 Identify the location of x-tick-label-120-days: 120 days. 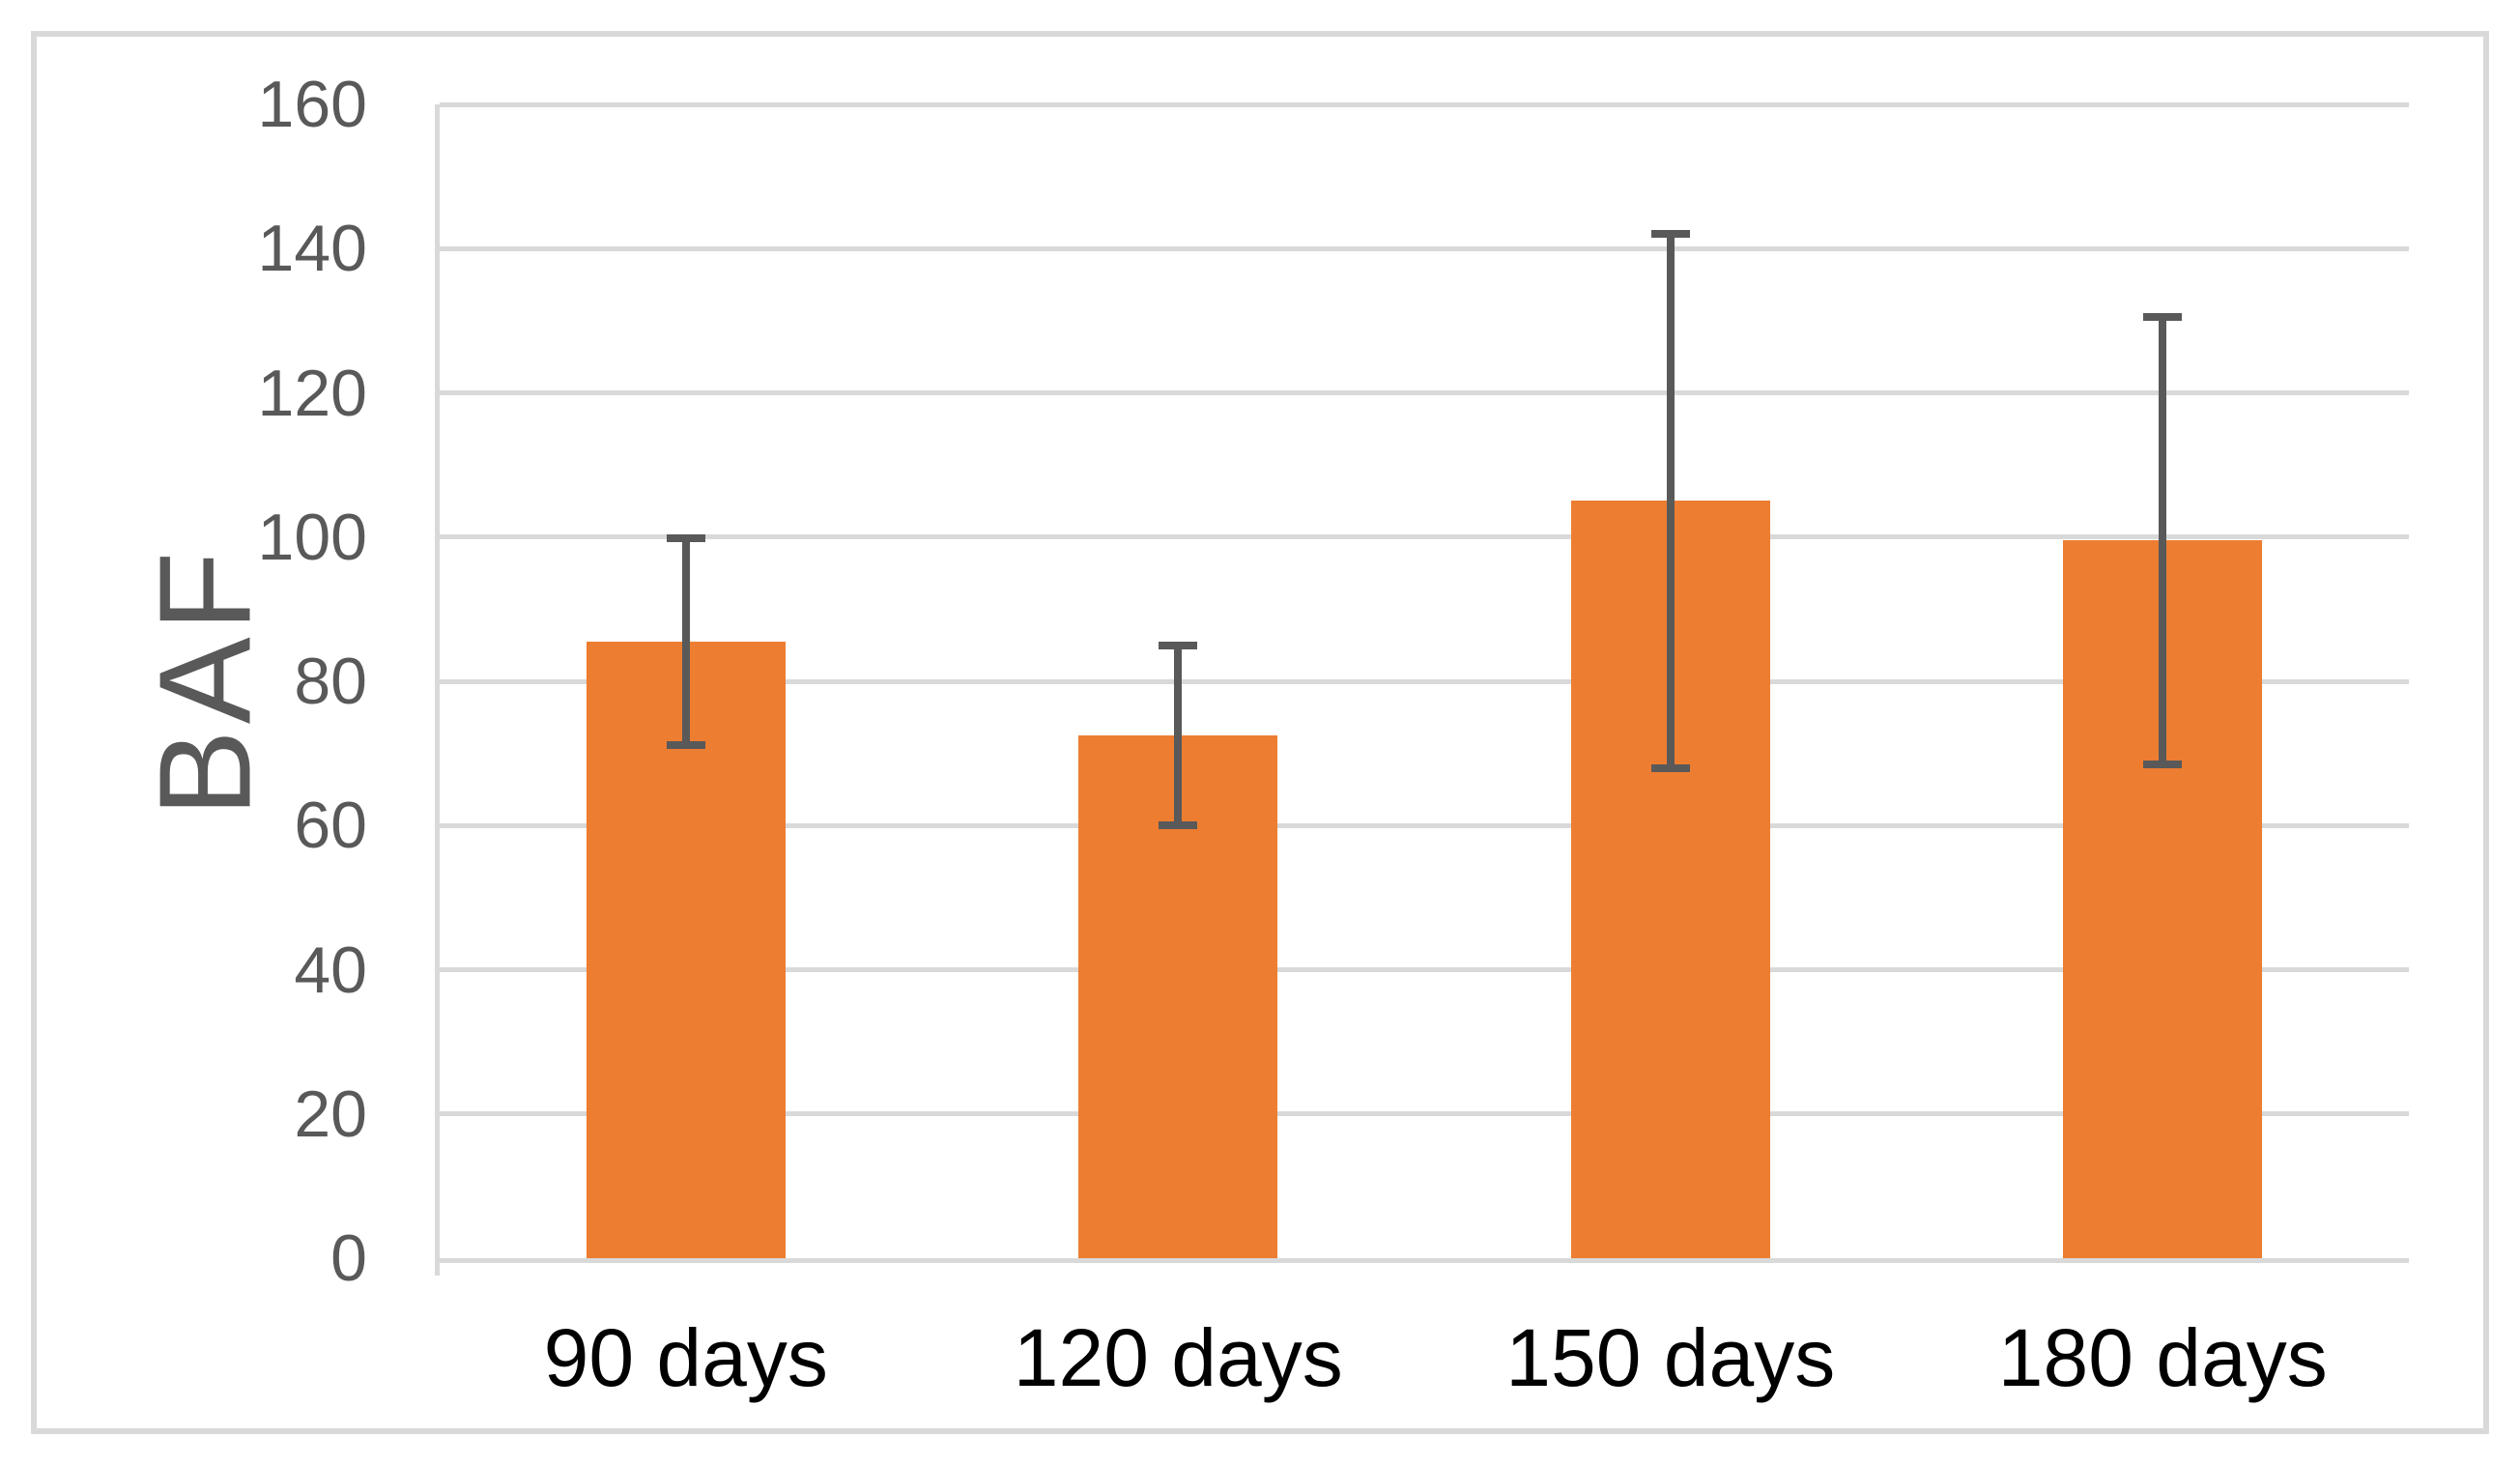
(1178, 1357).